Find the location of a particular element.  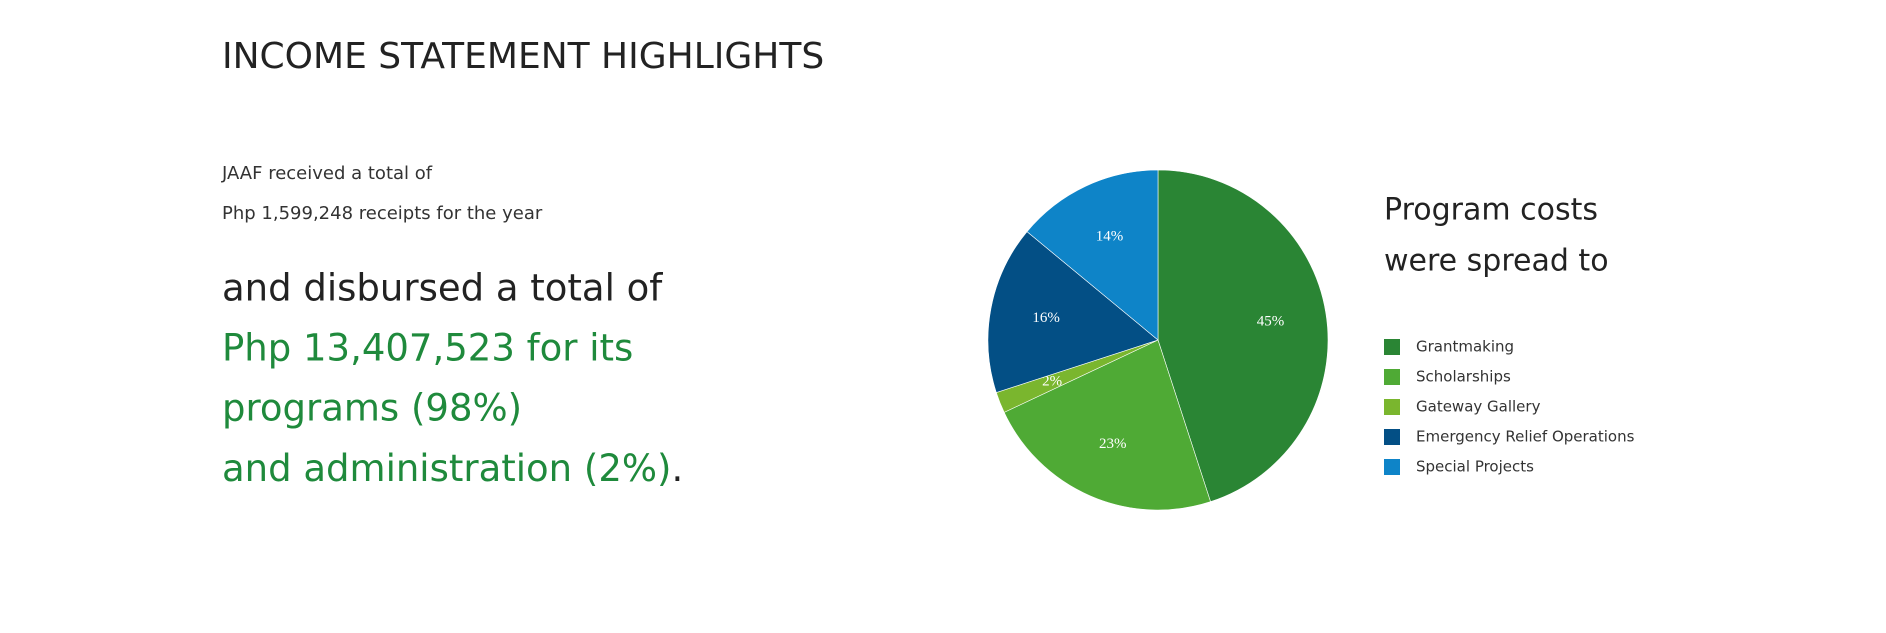

disbursed-line: and administration (2%). is located at coordinates (452, 468).